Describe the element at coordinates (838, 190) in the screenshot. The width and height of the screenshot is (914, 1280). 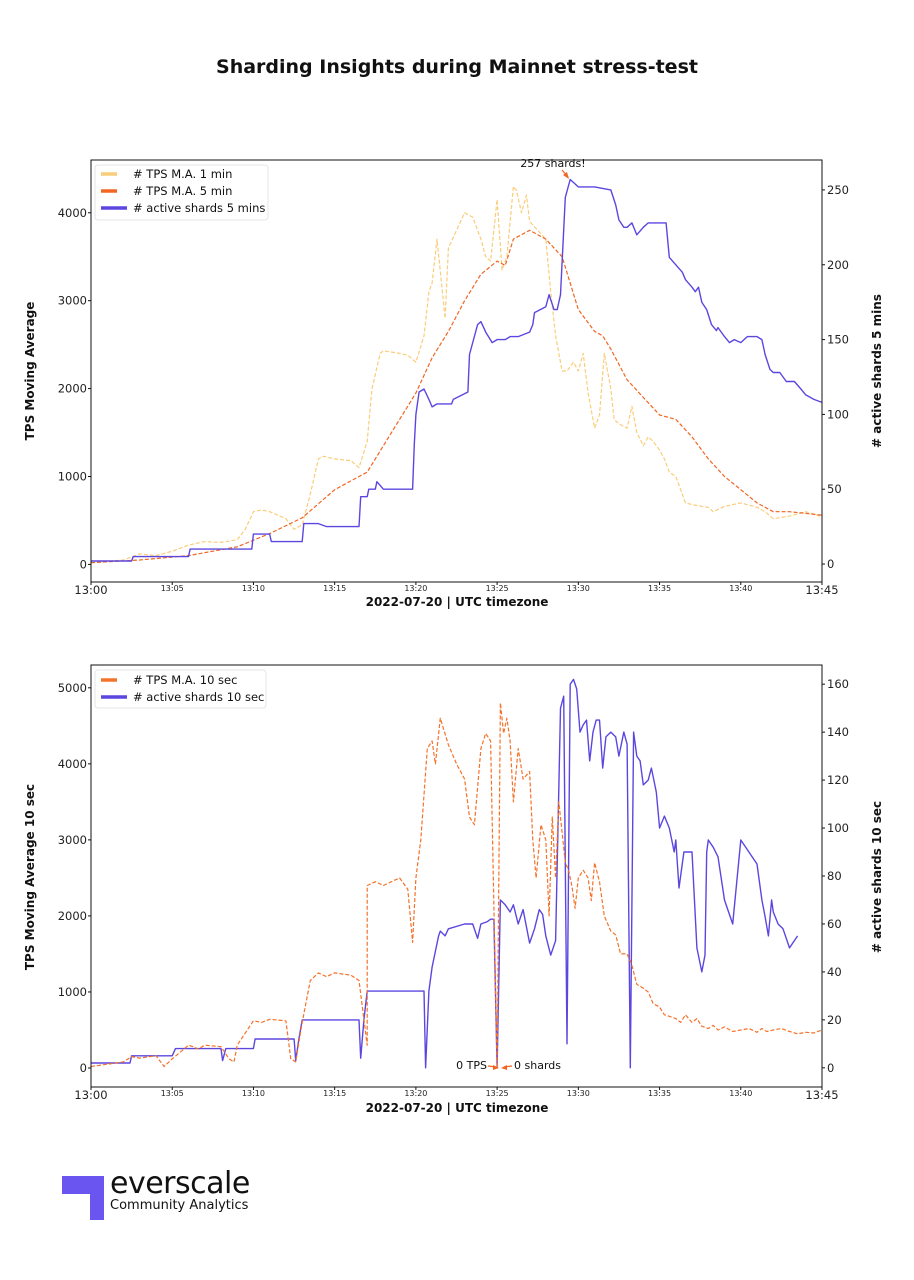
I see `y-tick-label-right: 250` at that location.